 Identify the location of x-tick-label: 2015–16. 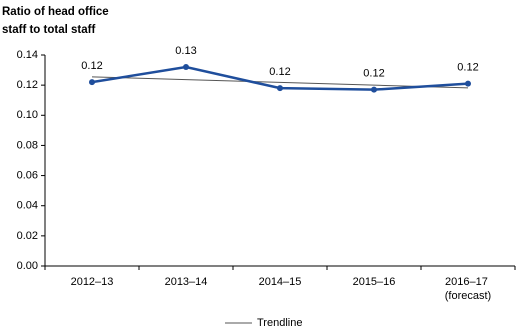
(374, 282).